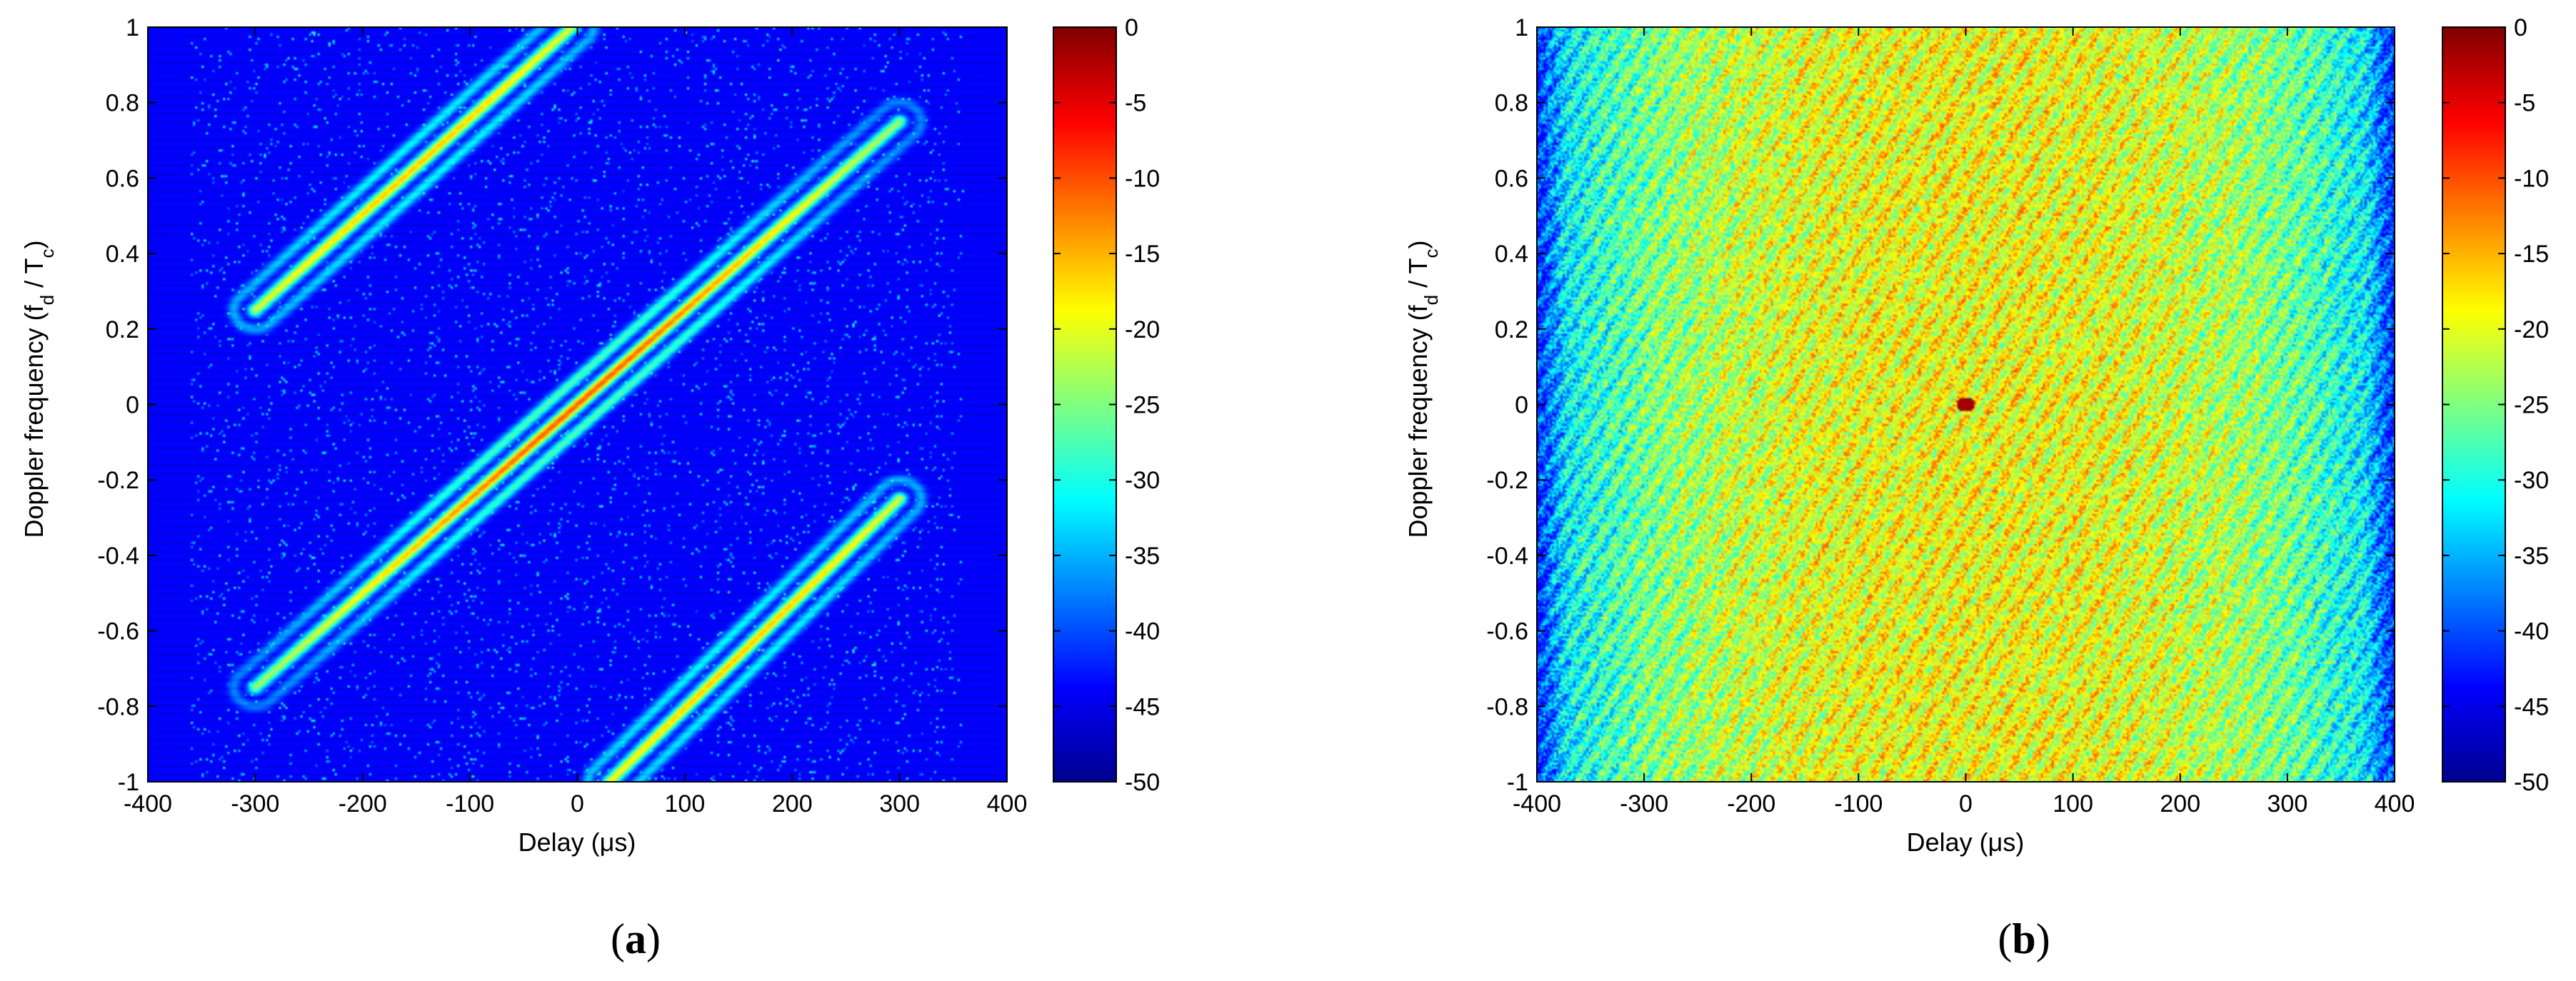 This screenshot has height=981, width=2576. I want to click on panel-a-colorbar: 0 -5 -10 -15 -20 -25 -30 -35 -40 -45 -50, so click(1106, 405).